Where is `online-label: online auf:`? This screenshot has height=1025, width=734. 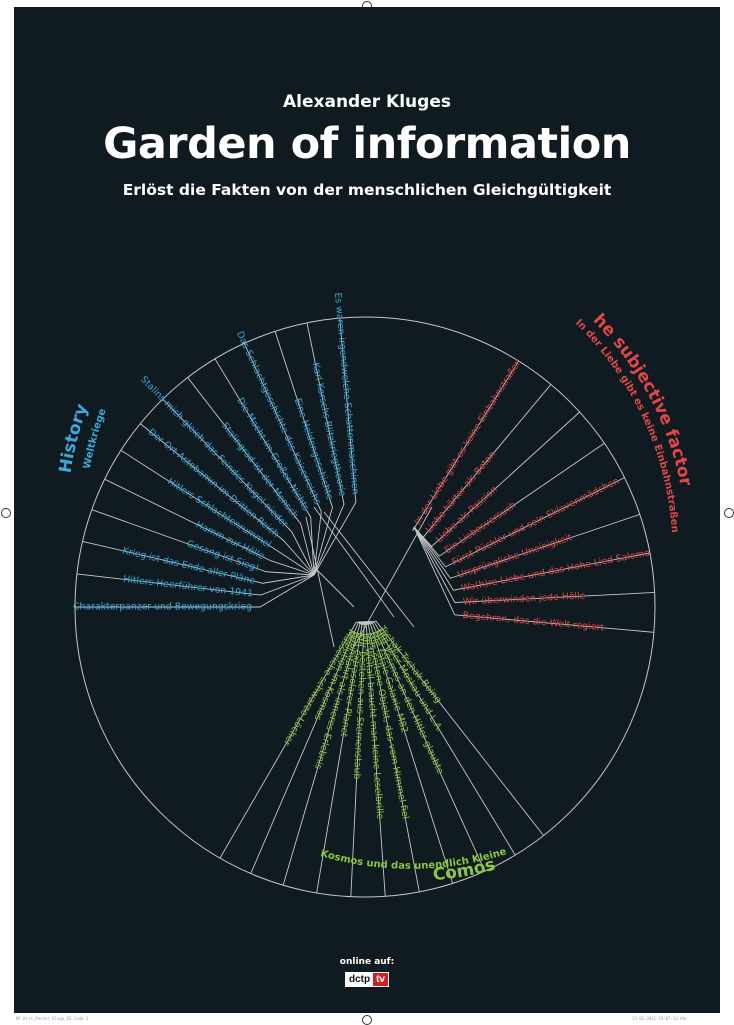
online-label: online auf: is located at coordinates (367, 962).